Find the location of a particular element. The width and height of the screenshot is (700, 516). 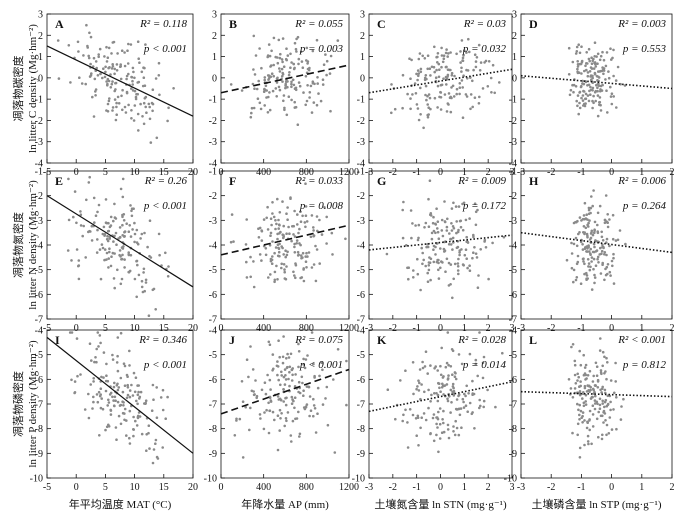

x-tick-label: 0 is located at coordinates (440, 328).